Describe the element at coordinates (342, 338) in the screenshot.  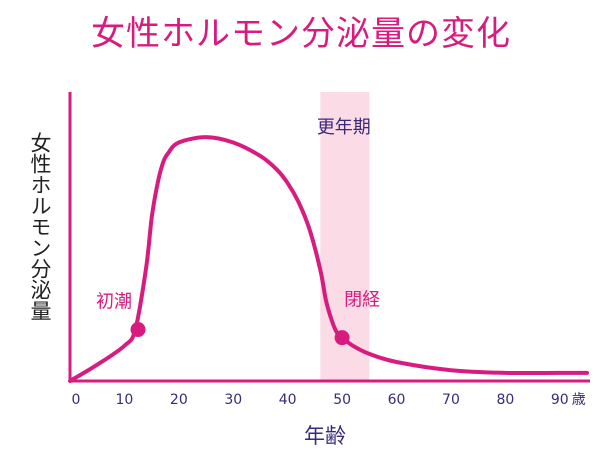
I see `menopause-point` at that location.